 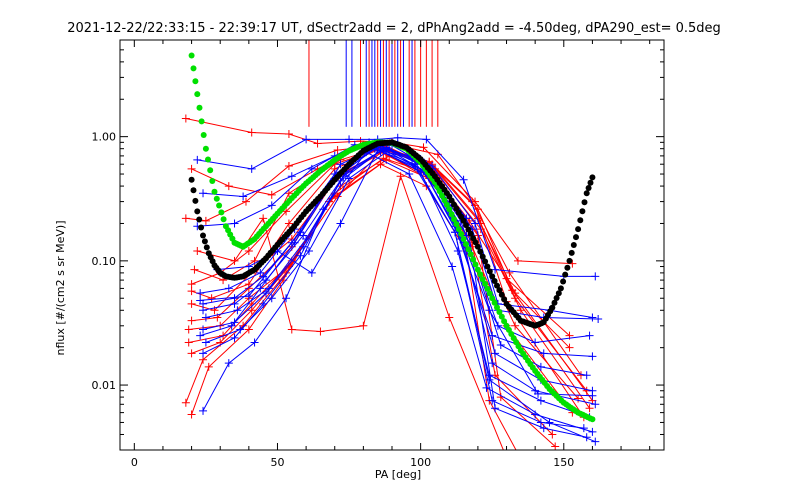 I want to click on x-tick-label: 0, so click(x=134, y=462).